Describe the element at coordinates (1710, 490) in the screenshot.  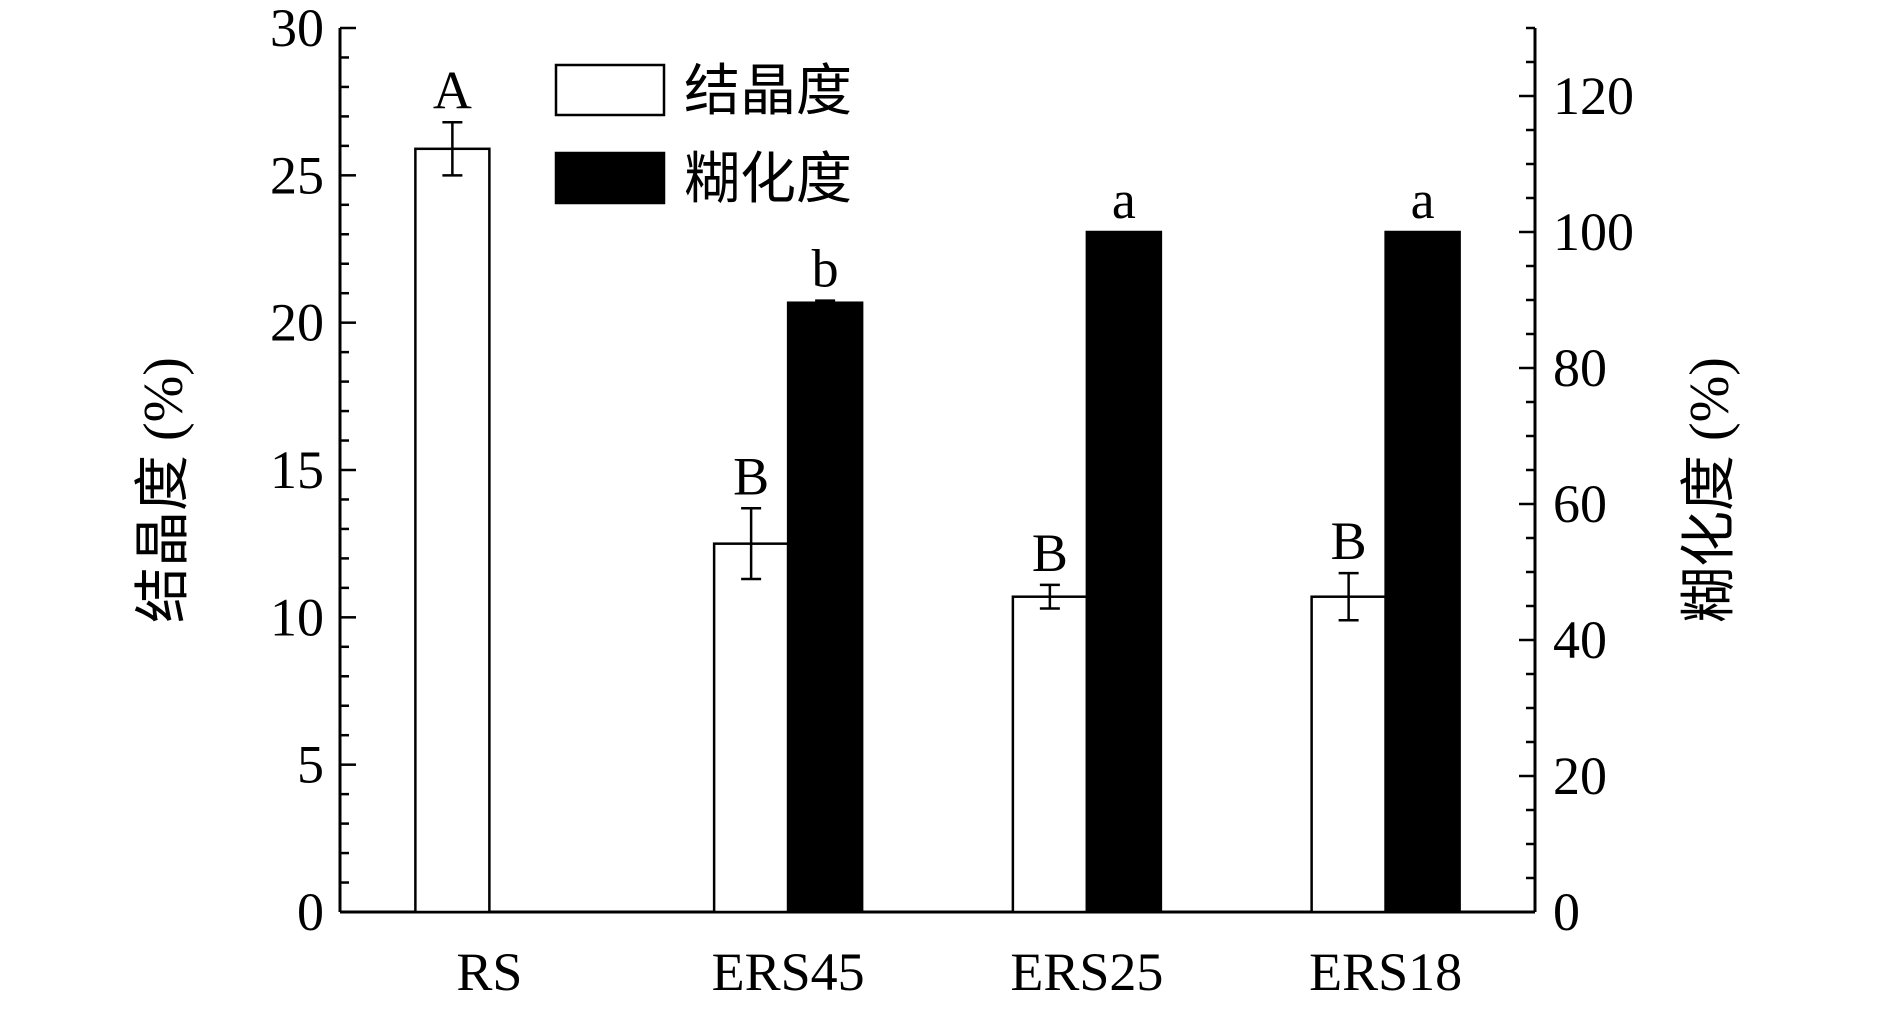
I see `y-right-axis-title: 糊化度 (%)` at that location.